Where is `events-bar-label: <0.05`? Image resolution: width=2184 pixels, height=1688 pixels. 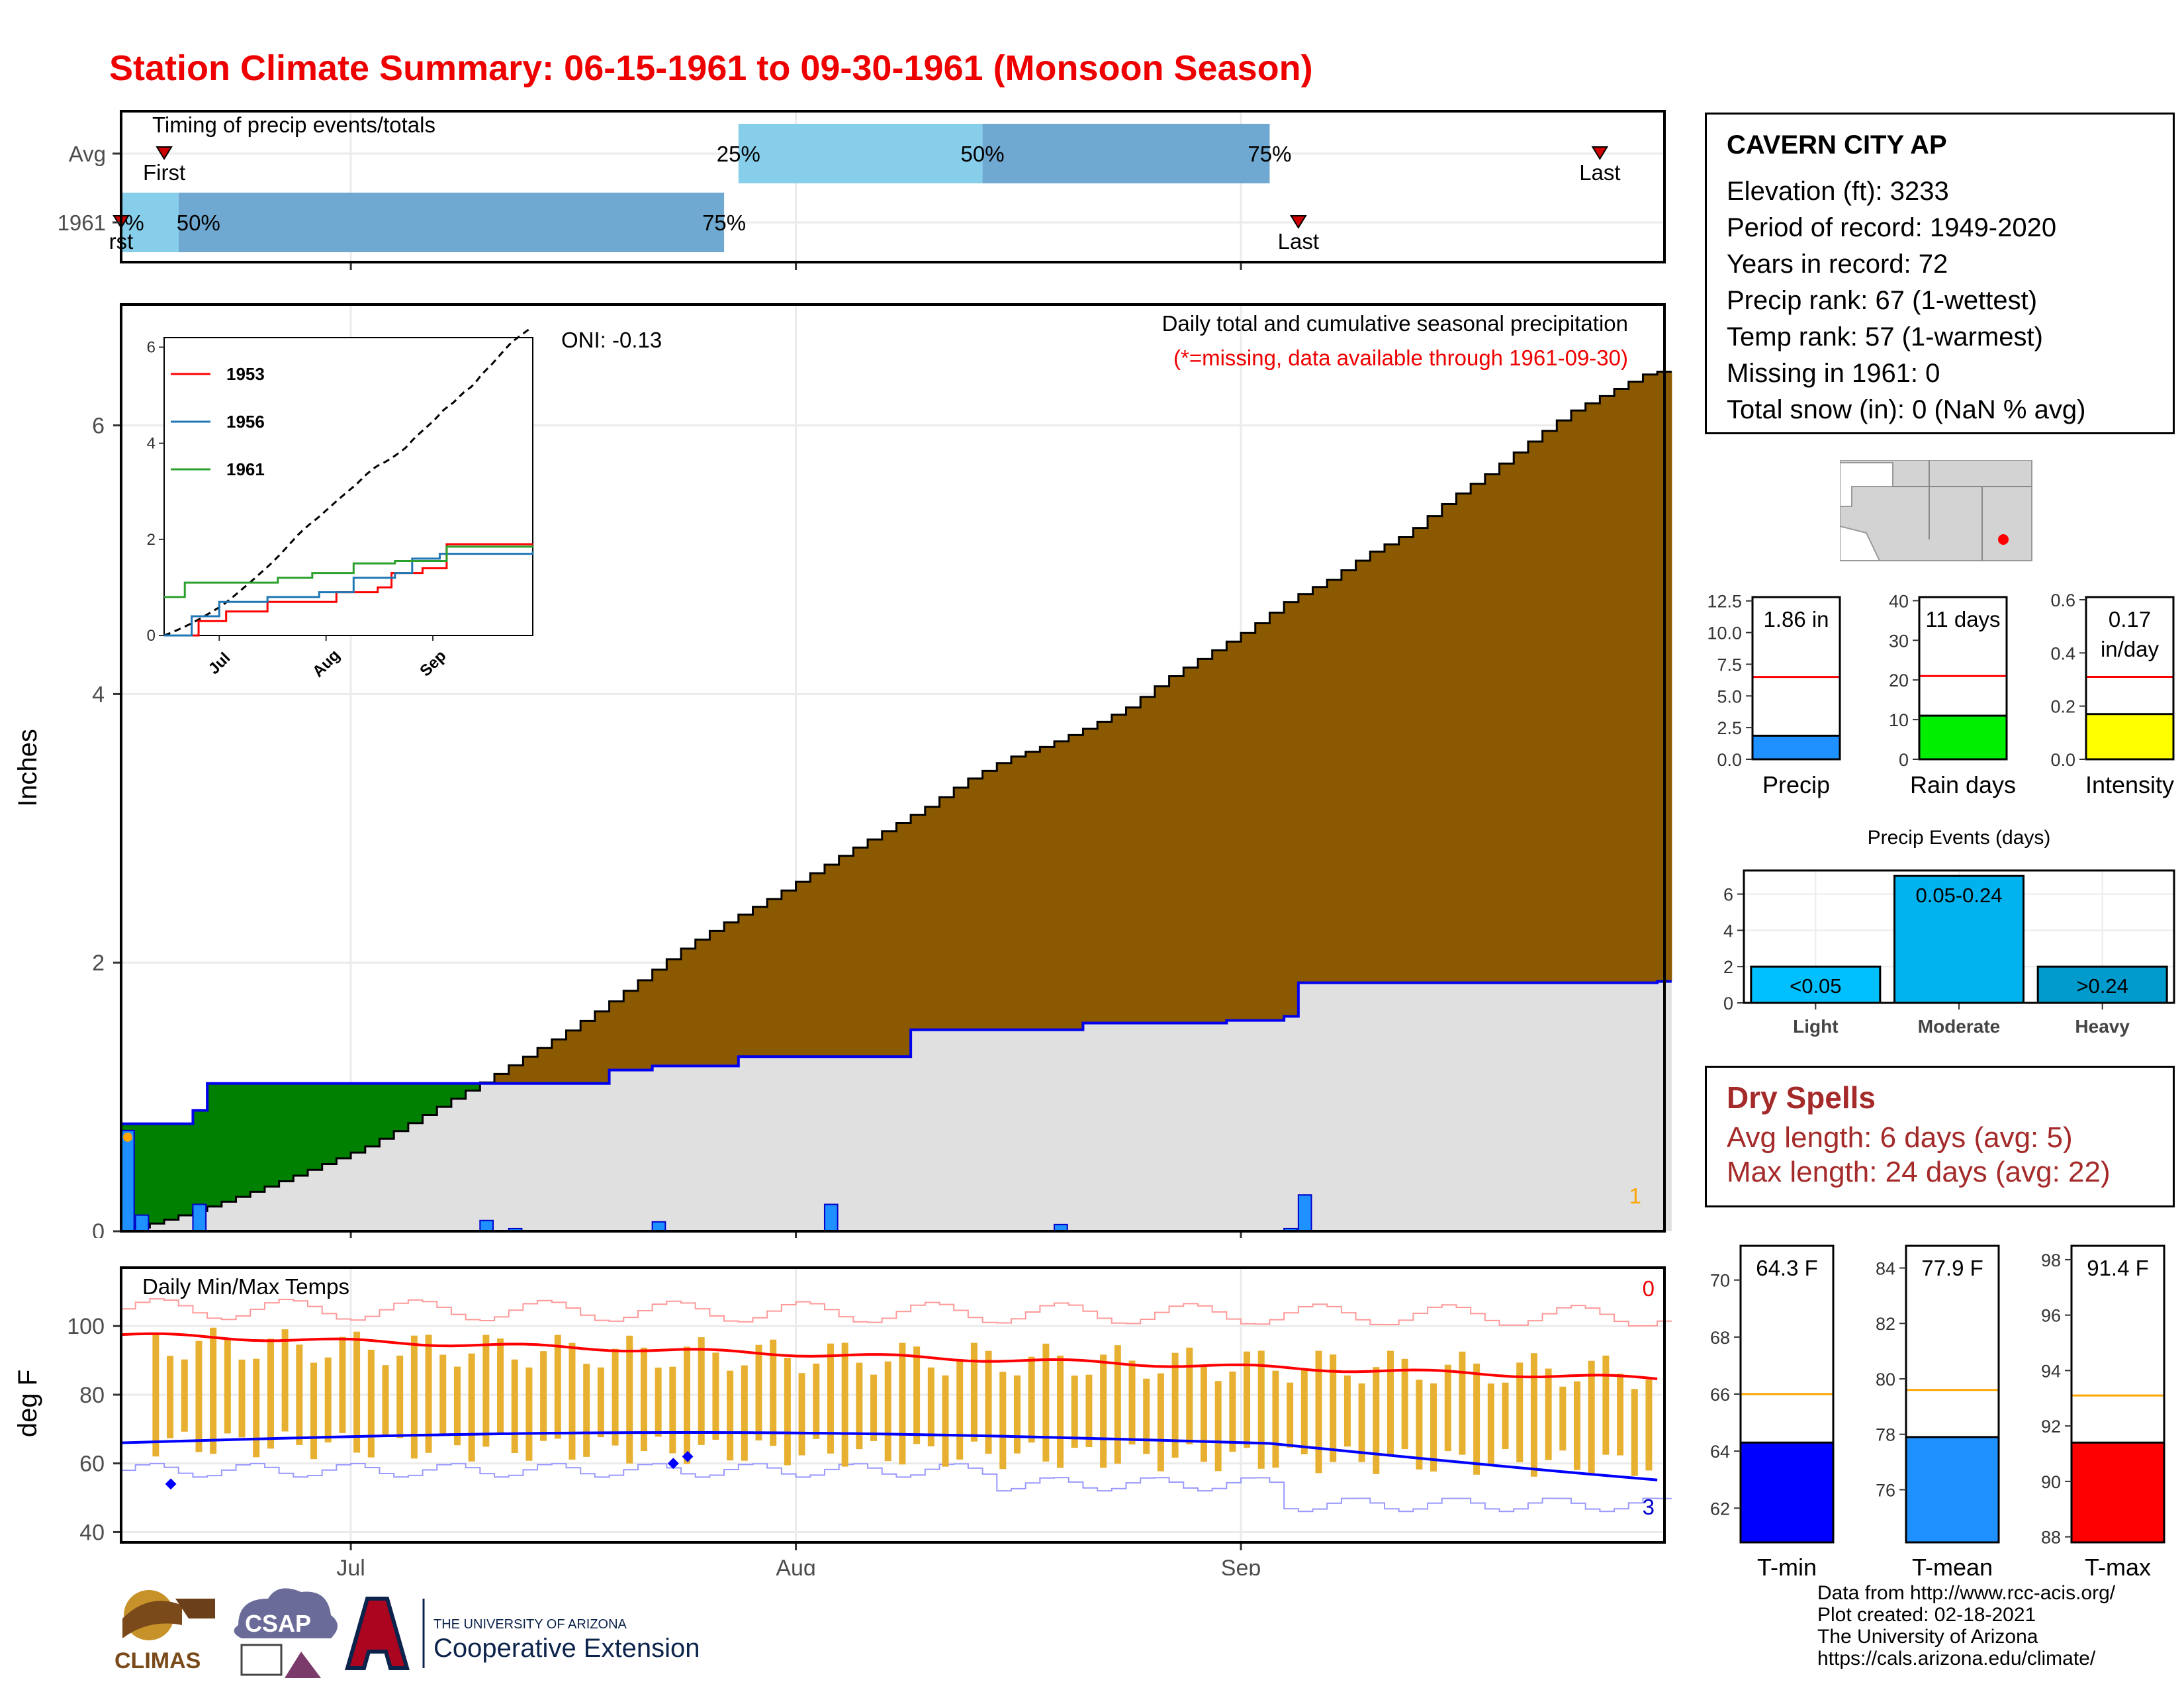
events-bar-label: <0.05 is located at coordinates (1815, 986).